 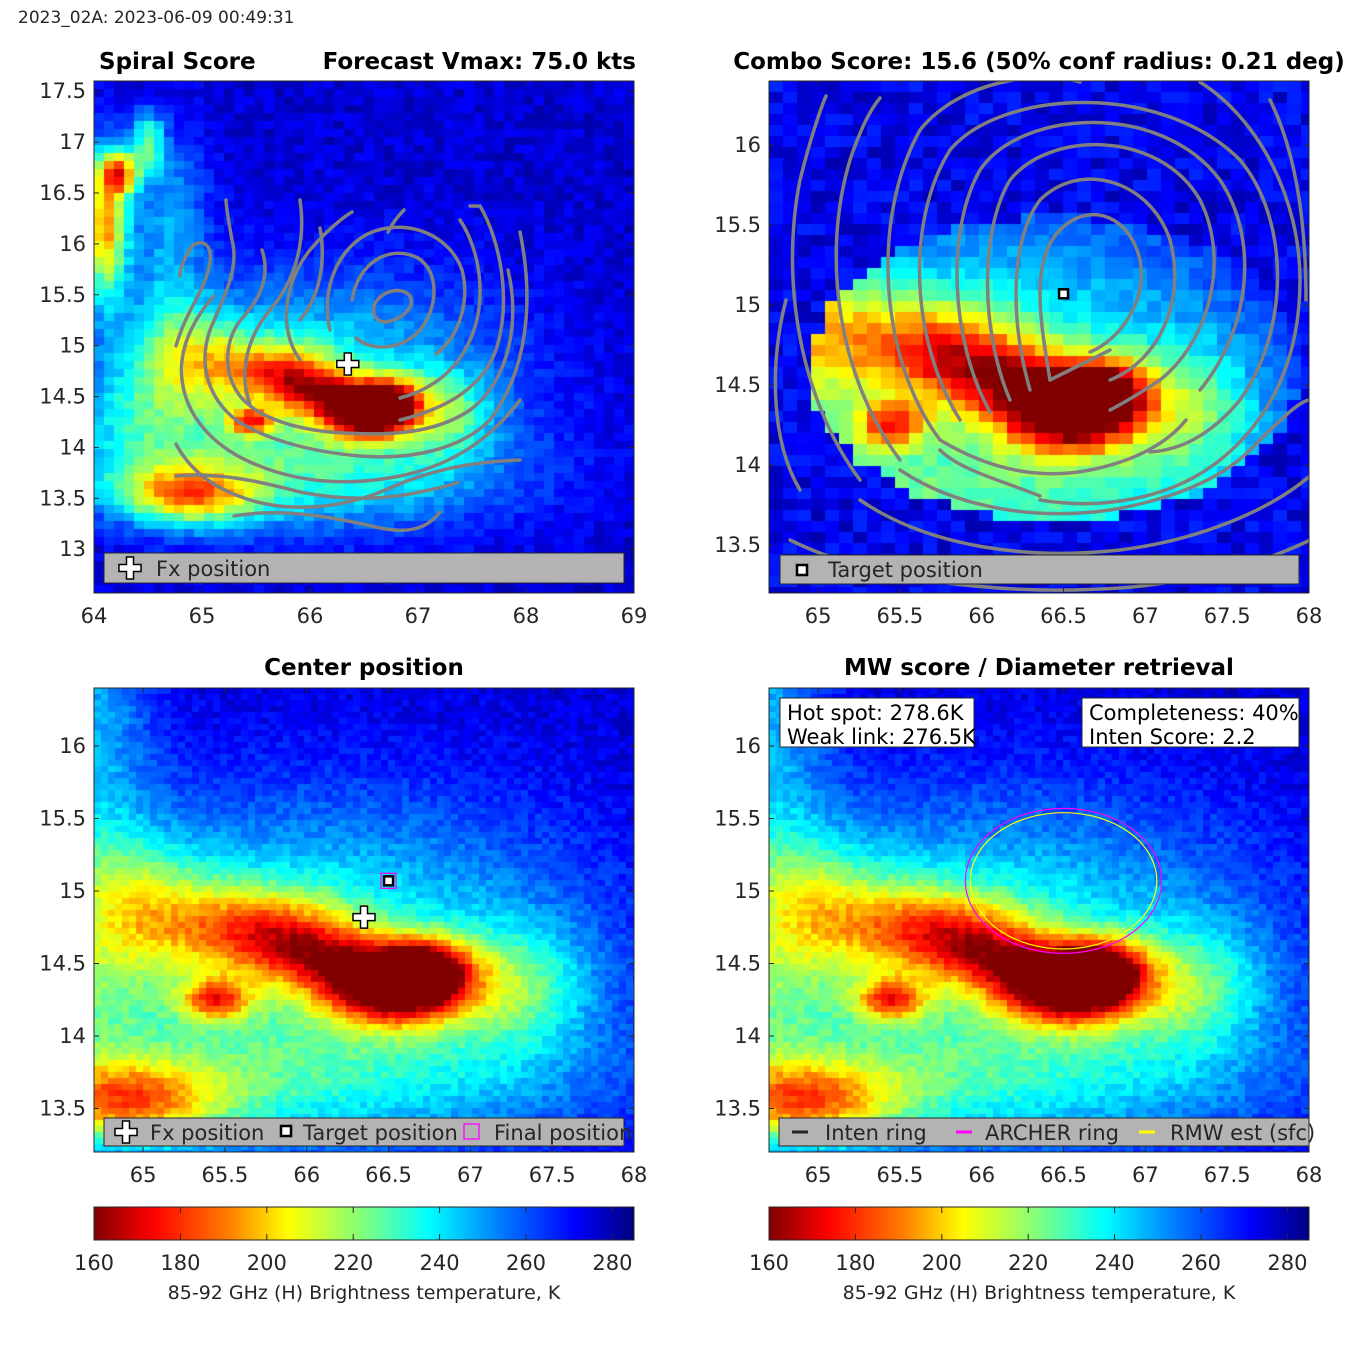 I want to click on figure-header: 2023_02A: 2023-06-09 00:49:31, so click(x=156, y=18).